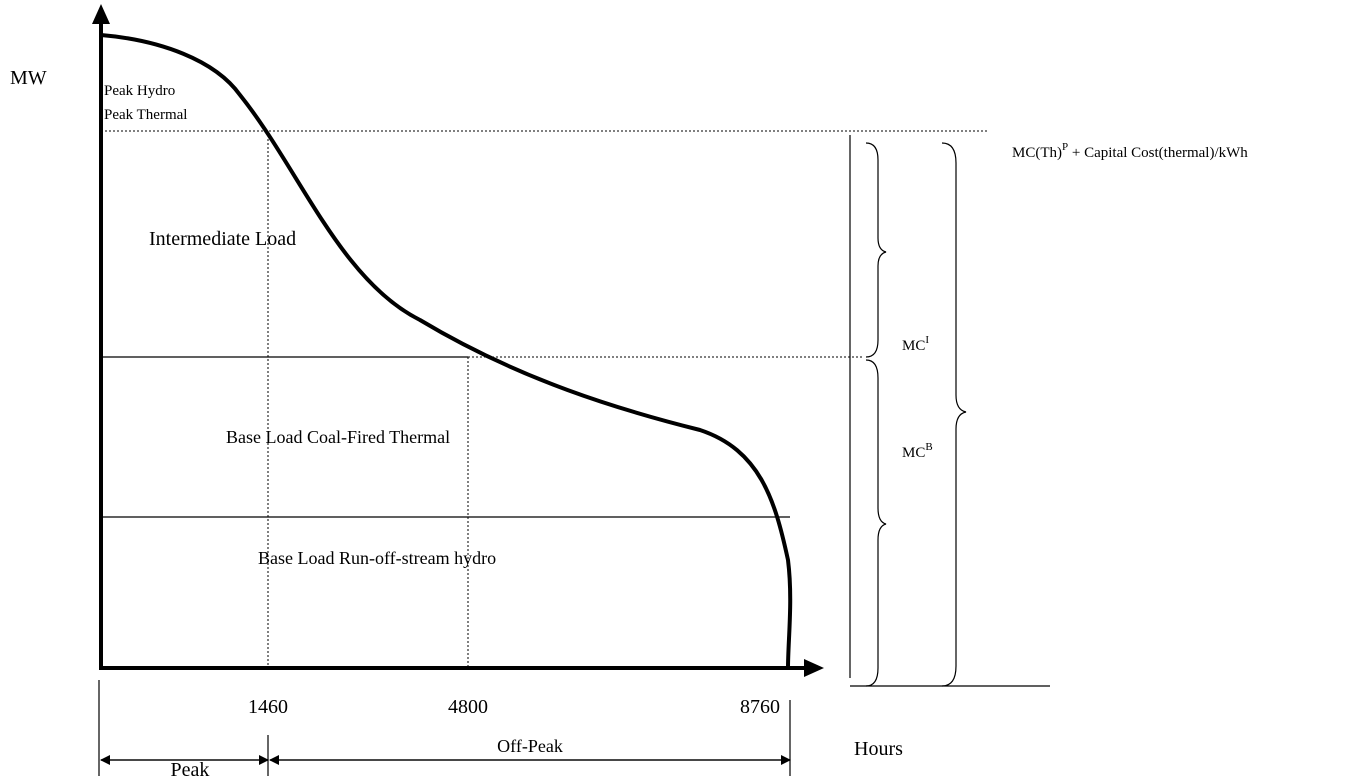 Image resolution: width=1363 pixels, height=776 pixels. I want to click on x-axis-label: Hours, so click(878, 749).